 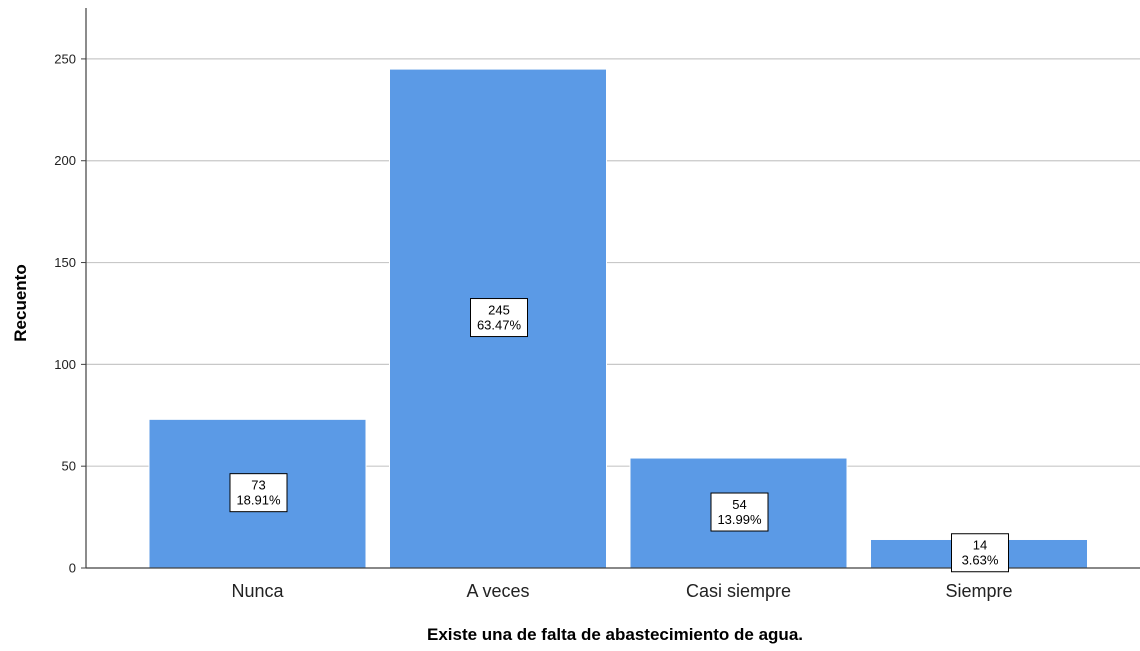 What do you see at coordinates (739, 519) in the screenshot?
I see `data-label-percent: 13.99%` at bounding box center [739, 519].